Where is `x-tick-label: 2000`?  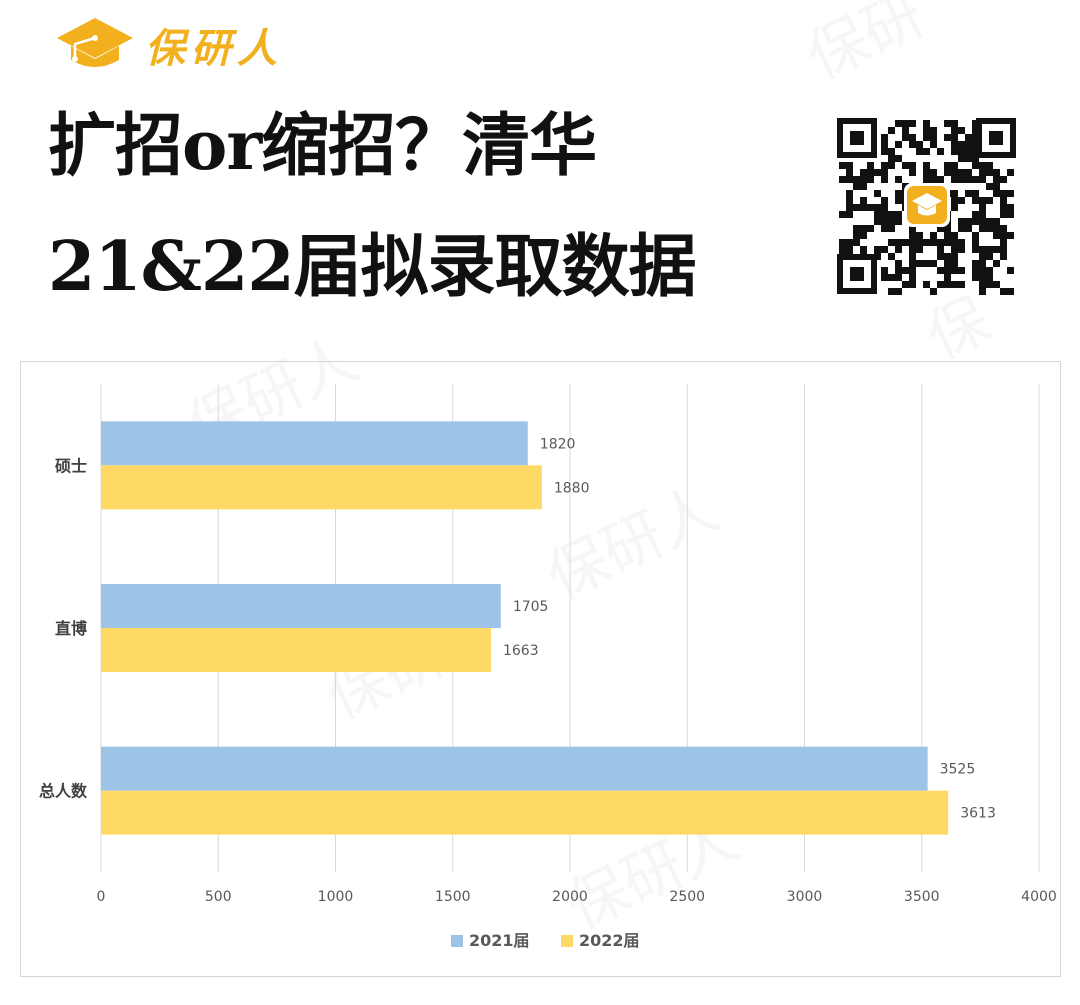 x-tick-label: 2000 is located at coordinates (570, 897).